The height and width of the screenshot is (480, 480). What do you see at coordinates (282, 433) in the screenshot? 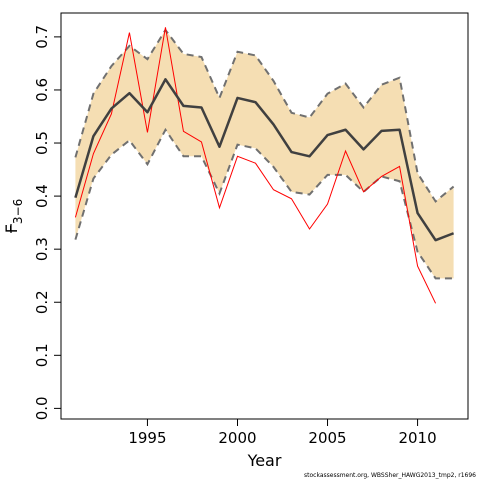
I see `x-axis: 1995 2000 2005 2010` at bounding box center [282, 433].